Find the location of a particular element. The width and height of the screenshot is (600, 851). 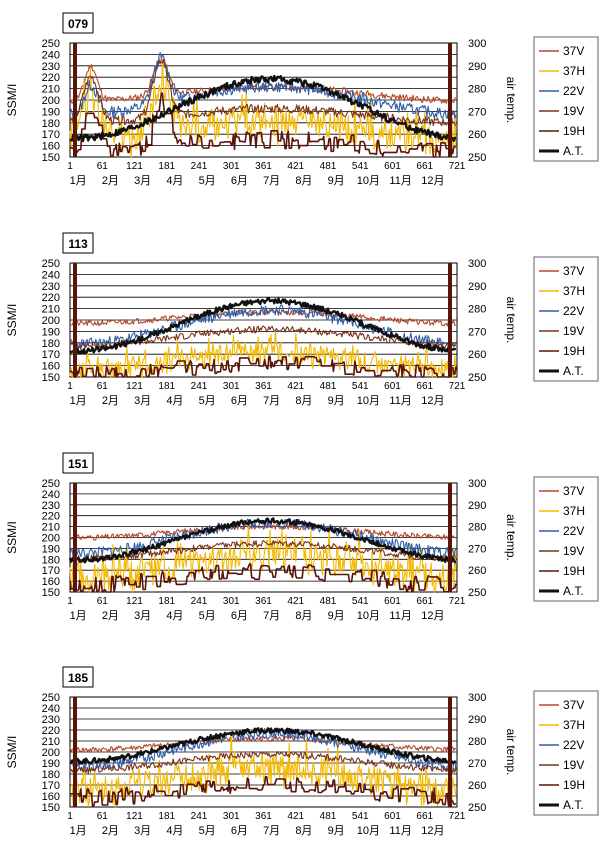

x-month-label: 10月 is located at coordinates (368, 401).